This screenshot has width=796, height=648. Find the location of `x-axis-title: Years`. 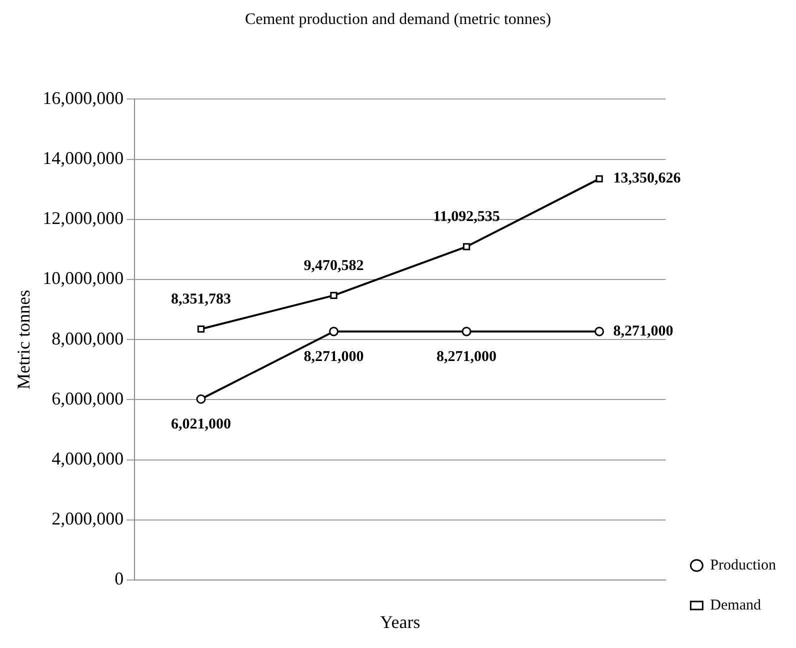

x-axis-title: Years is located at coordinates (400, 622).